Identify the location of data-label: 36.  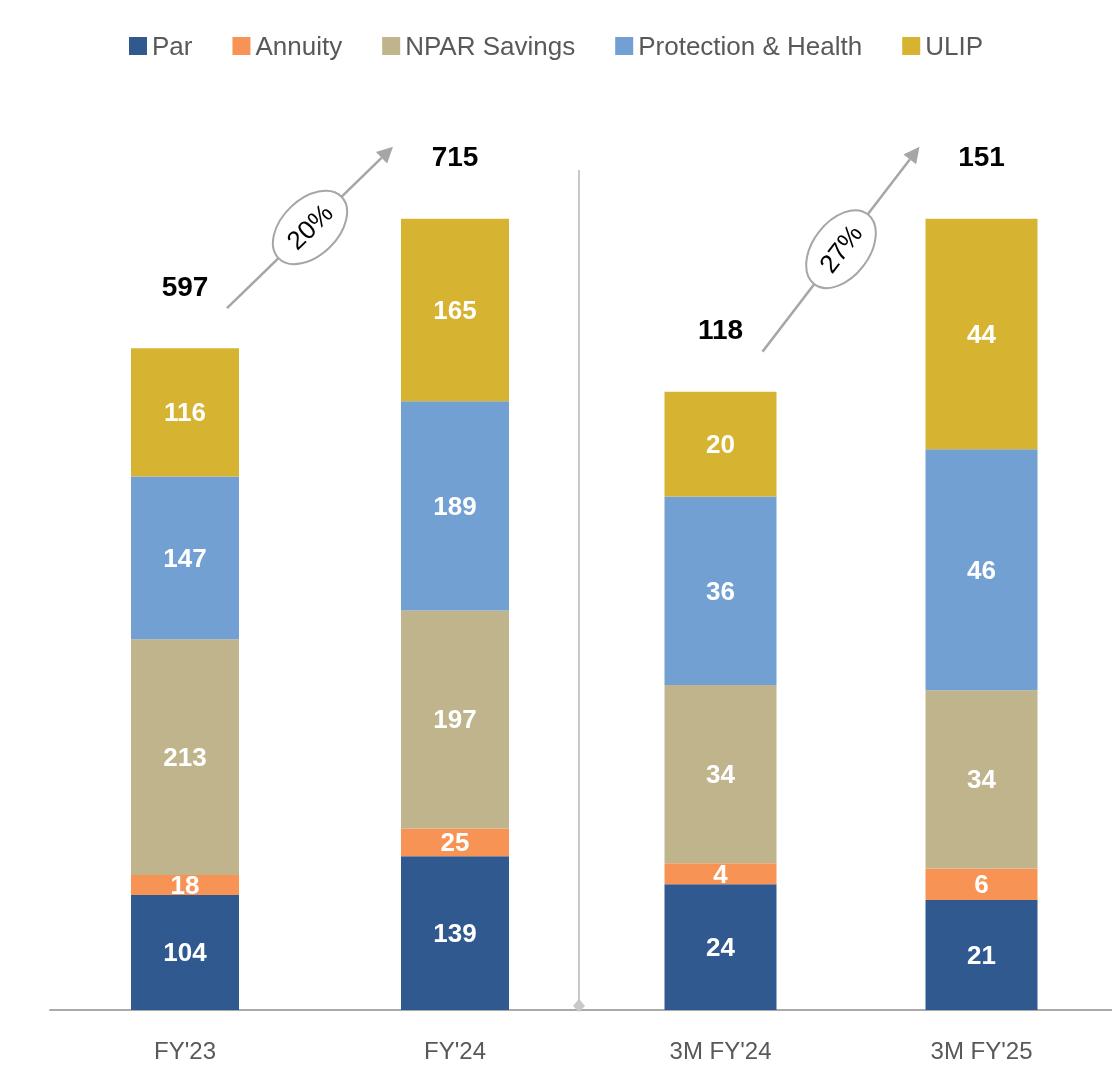
(720, 590).